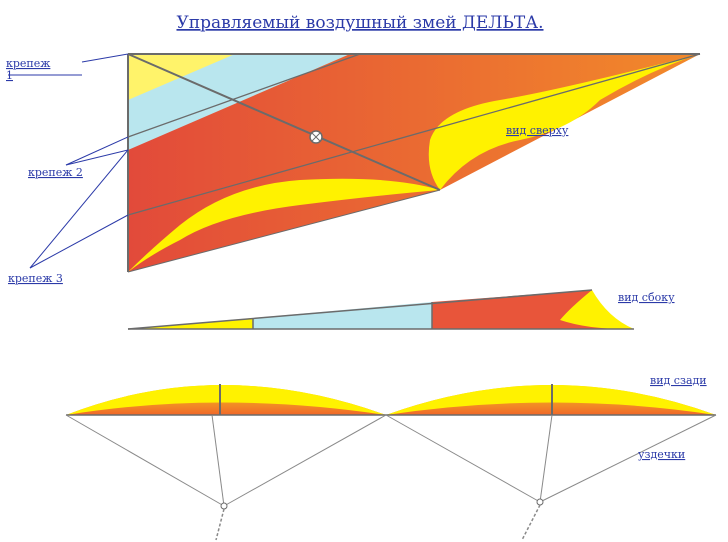 The width and height of the screenshot is (728, 542). Describe the element at coordinates (537, 130) in the screenshot. I see `label-top-view: вид сверху` at that location.